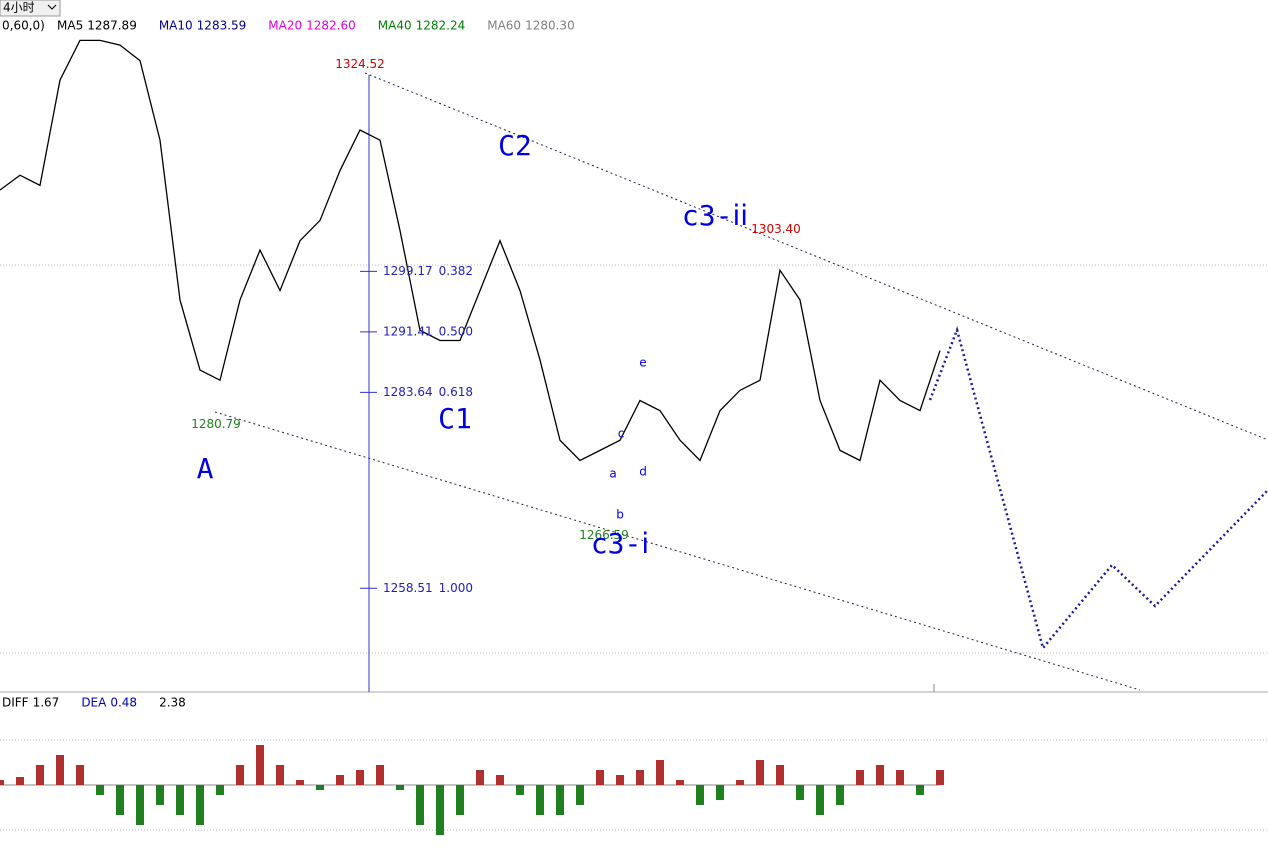 The height and width of the screenshot is (861, 1268). I want to click on wave-label: C1, so click(455, 418).